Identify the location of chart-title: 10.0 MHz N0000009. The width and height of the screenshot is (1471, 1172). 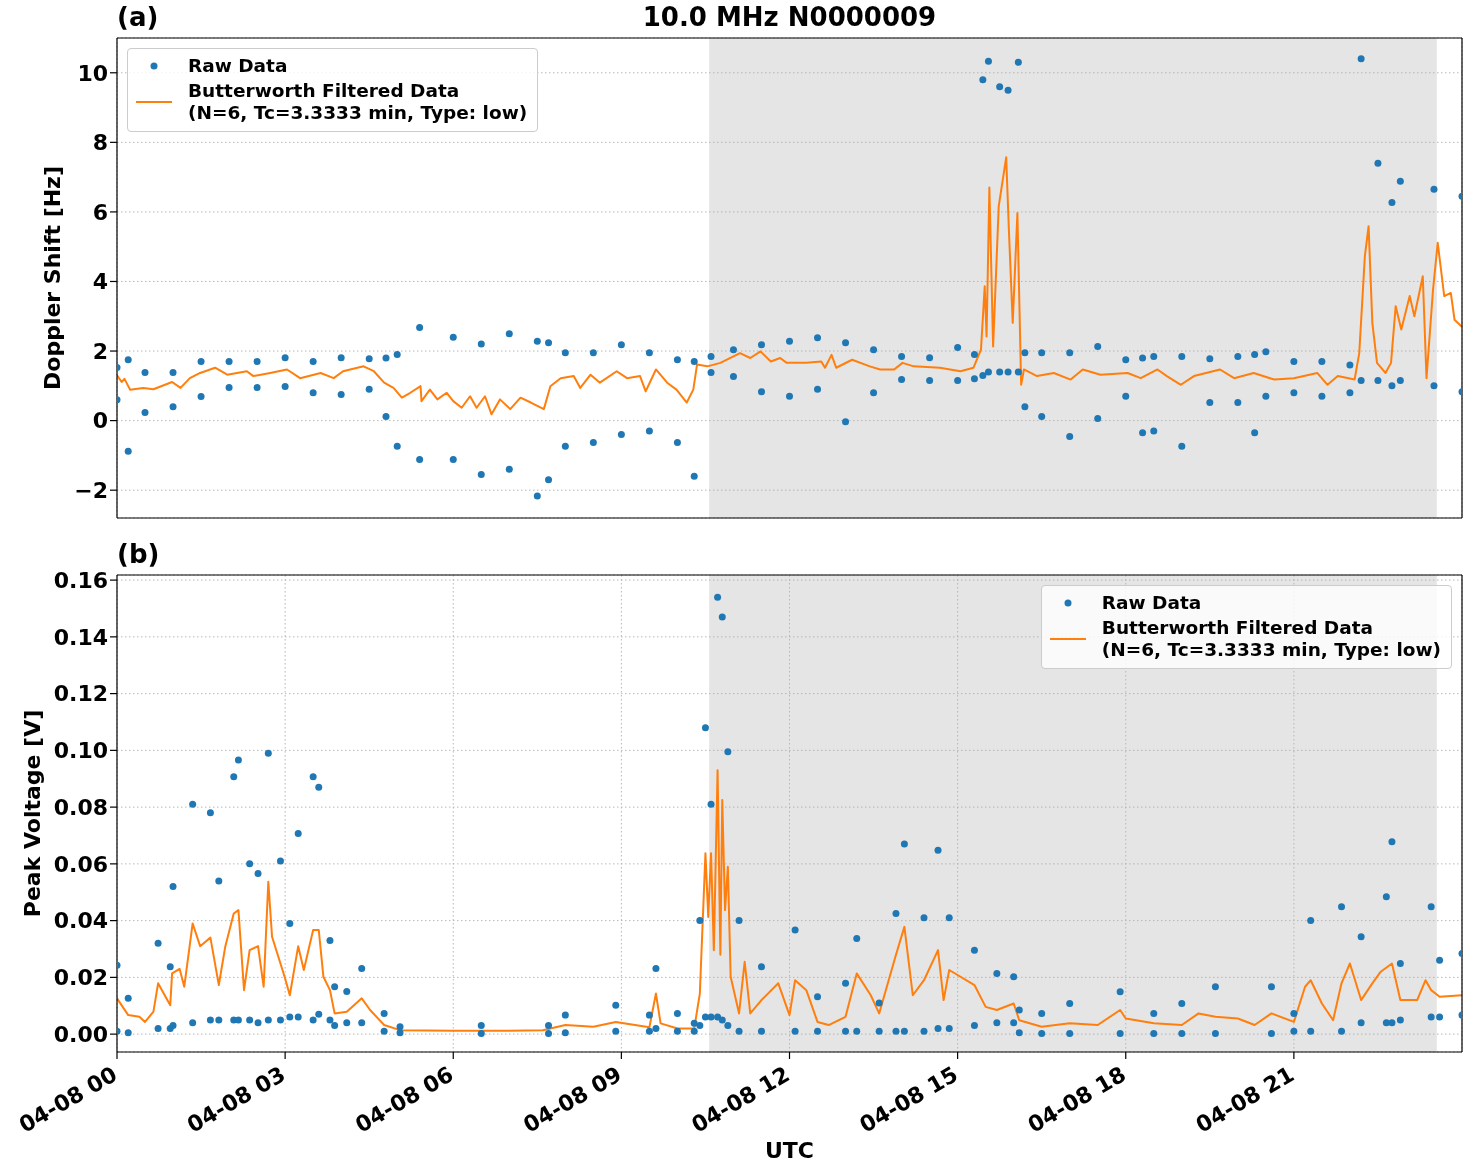
(789, 17).